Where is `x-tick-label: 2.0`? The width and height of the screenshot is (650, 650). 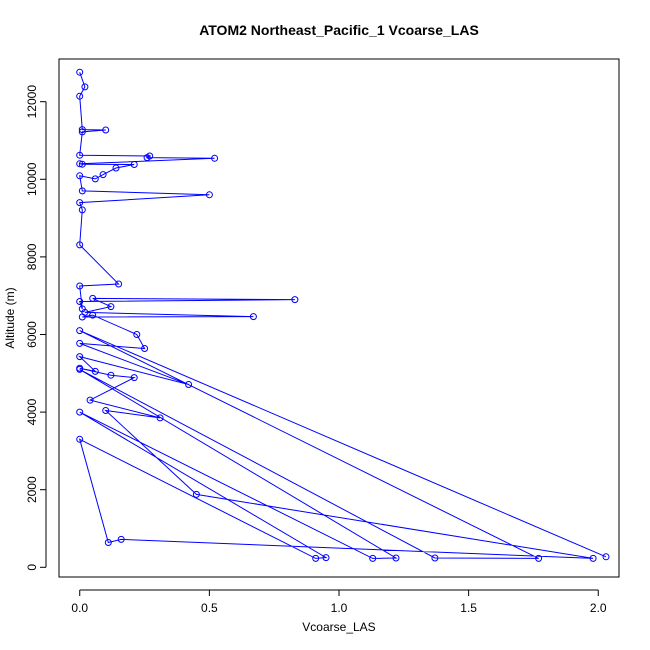 x-tick-label: 2.0 is located at coordinates (598, 608).